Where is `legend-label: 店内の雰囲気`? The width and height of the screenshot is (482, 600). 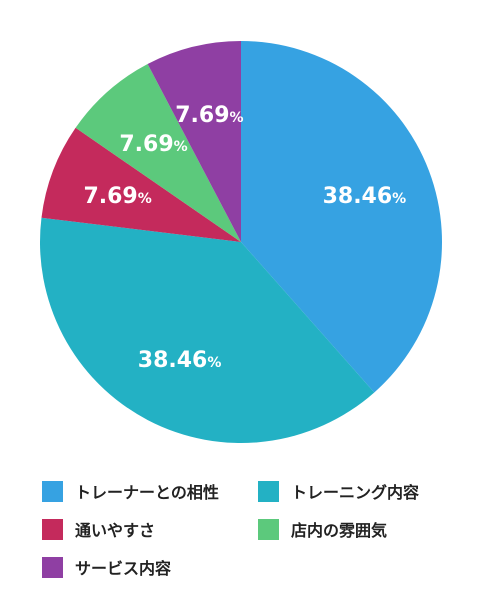
legend-label: 店内の雰囲気 is located at coordinates (339, 530).